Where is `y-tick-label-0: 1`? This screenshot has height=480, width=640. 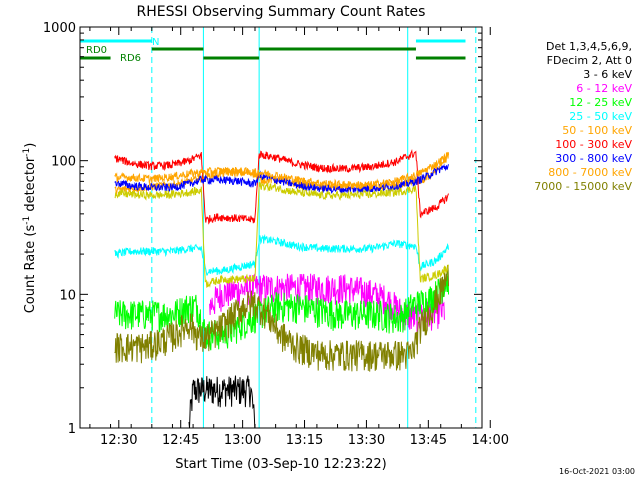
y-tick-label-0: 1 is located at coordinates (72, 429).